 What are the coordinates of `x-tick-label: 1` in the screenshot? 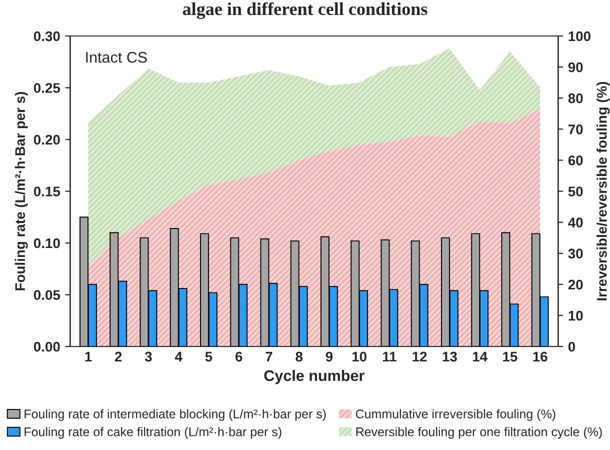 It's located at (88, 357).